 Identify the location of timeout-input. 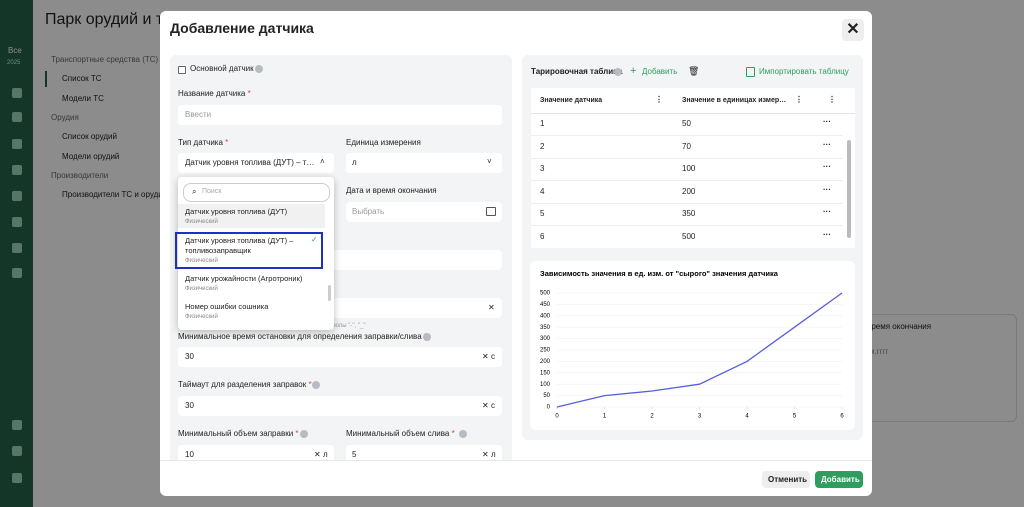
(340, 406).